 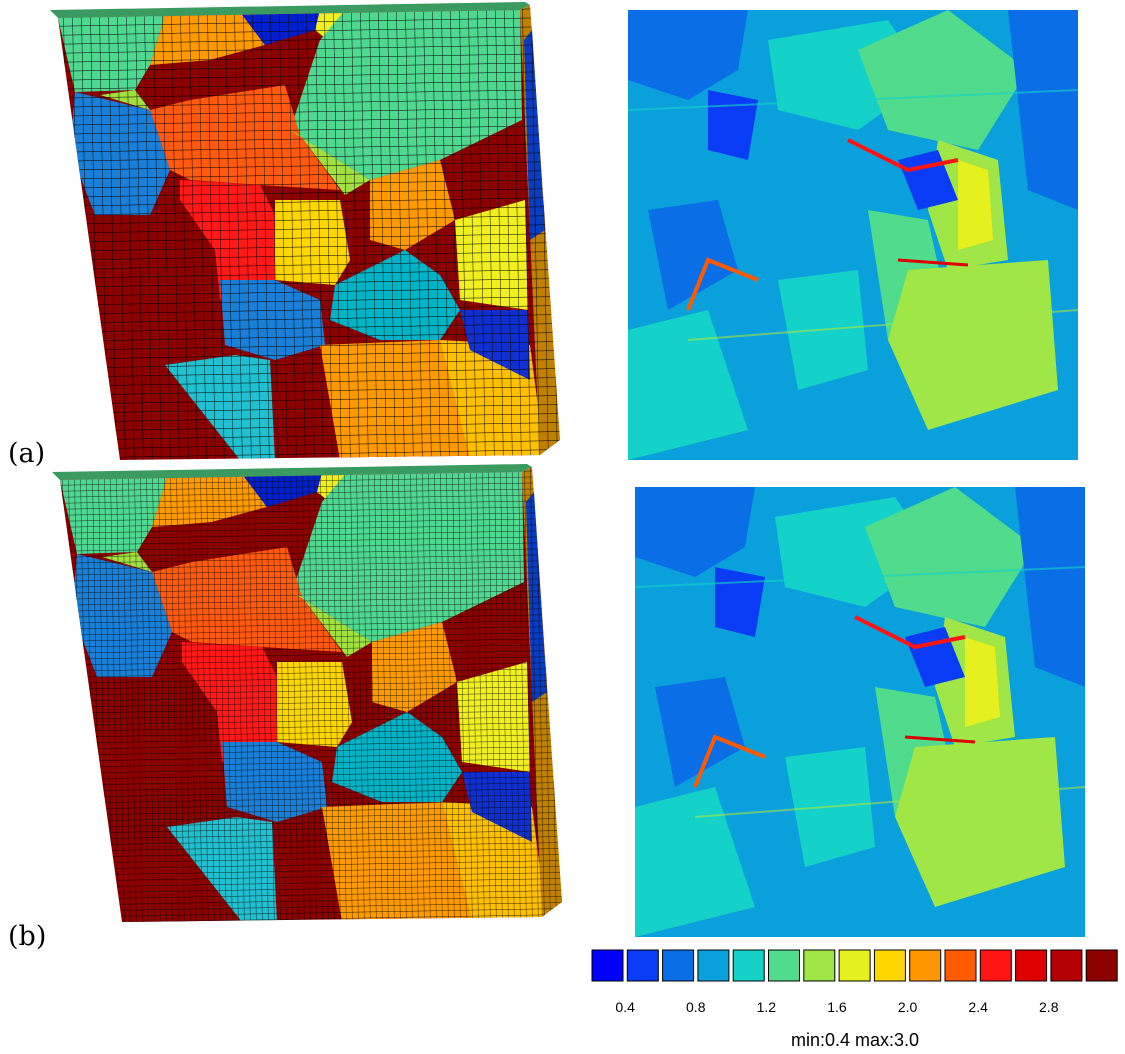 What do you see at coordinates (908, 1007) in the screenshot?
I see `colorbar-label: 2.0` at bounding box center [908, 1007].